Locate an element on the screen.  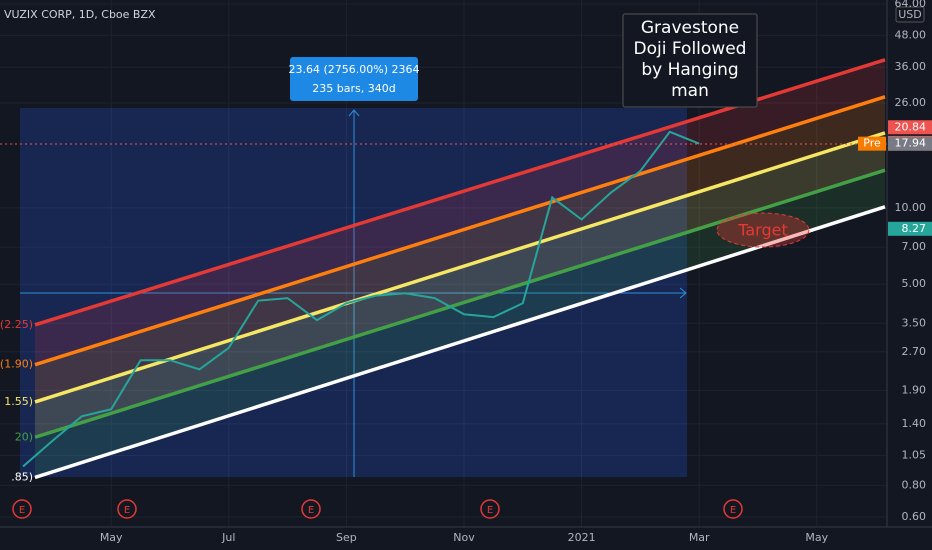
annotation-box is located at coordinates (690, 60).